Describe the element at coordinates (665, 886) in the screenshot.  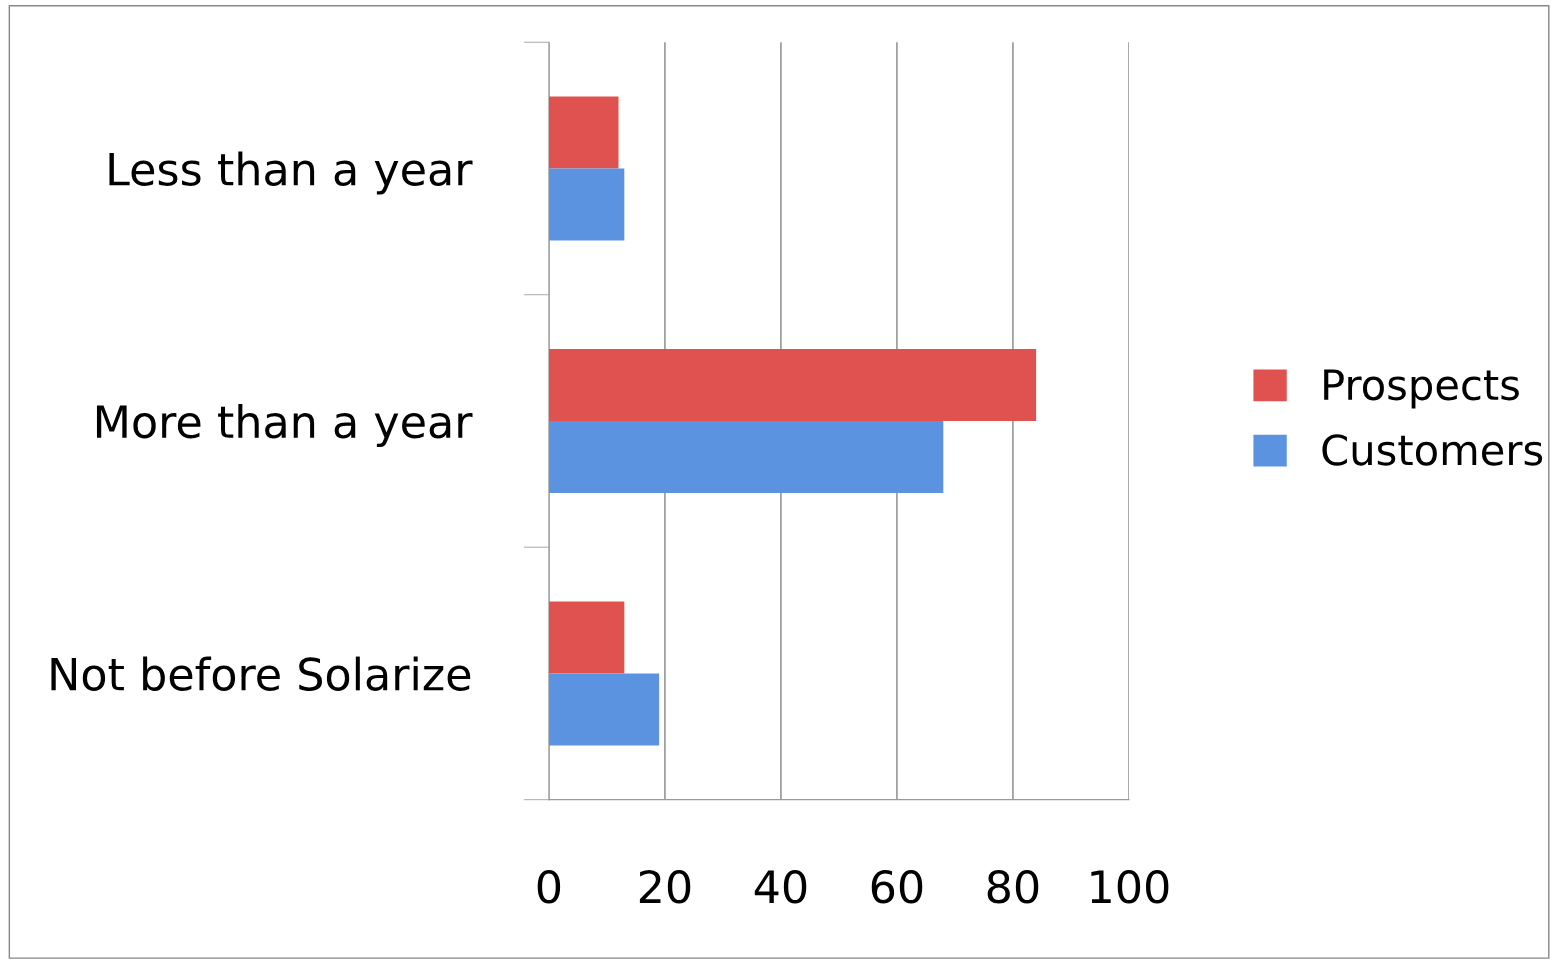
I see `x-tick-label: 20` at that location.